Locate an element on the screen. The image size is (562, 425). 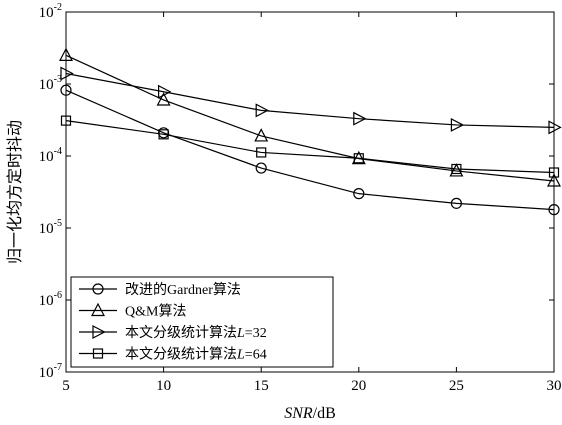
x-tick-label: 10 is located at coordinates (163, 386).